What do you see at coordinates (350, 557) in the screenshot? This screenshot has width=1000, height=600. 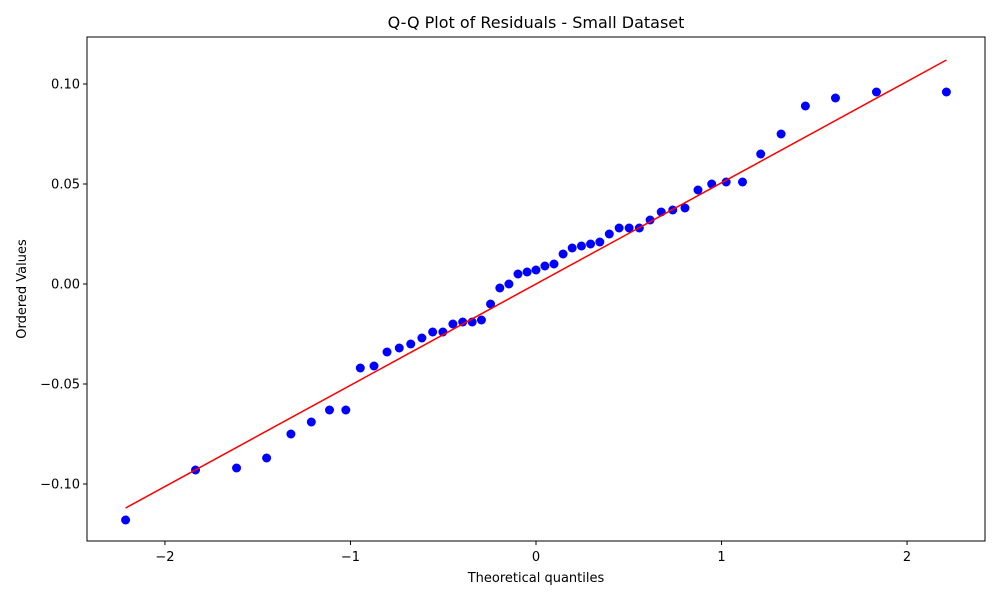 I see `x-tick-label: −1` at bounding box center [350, 557].